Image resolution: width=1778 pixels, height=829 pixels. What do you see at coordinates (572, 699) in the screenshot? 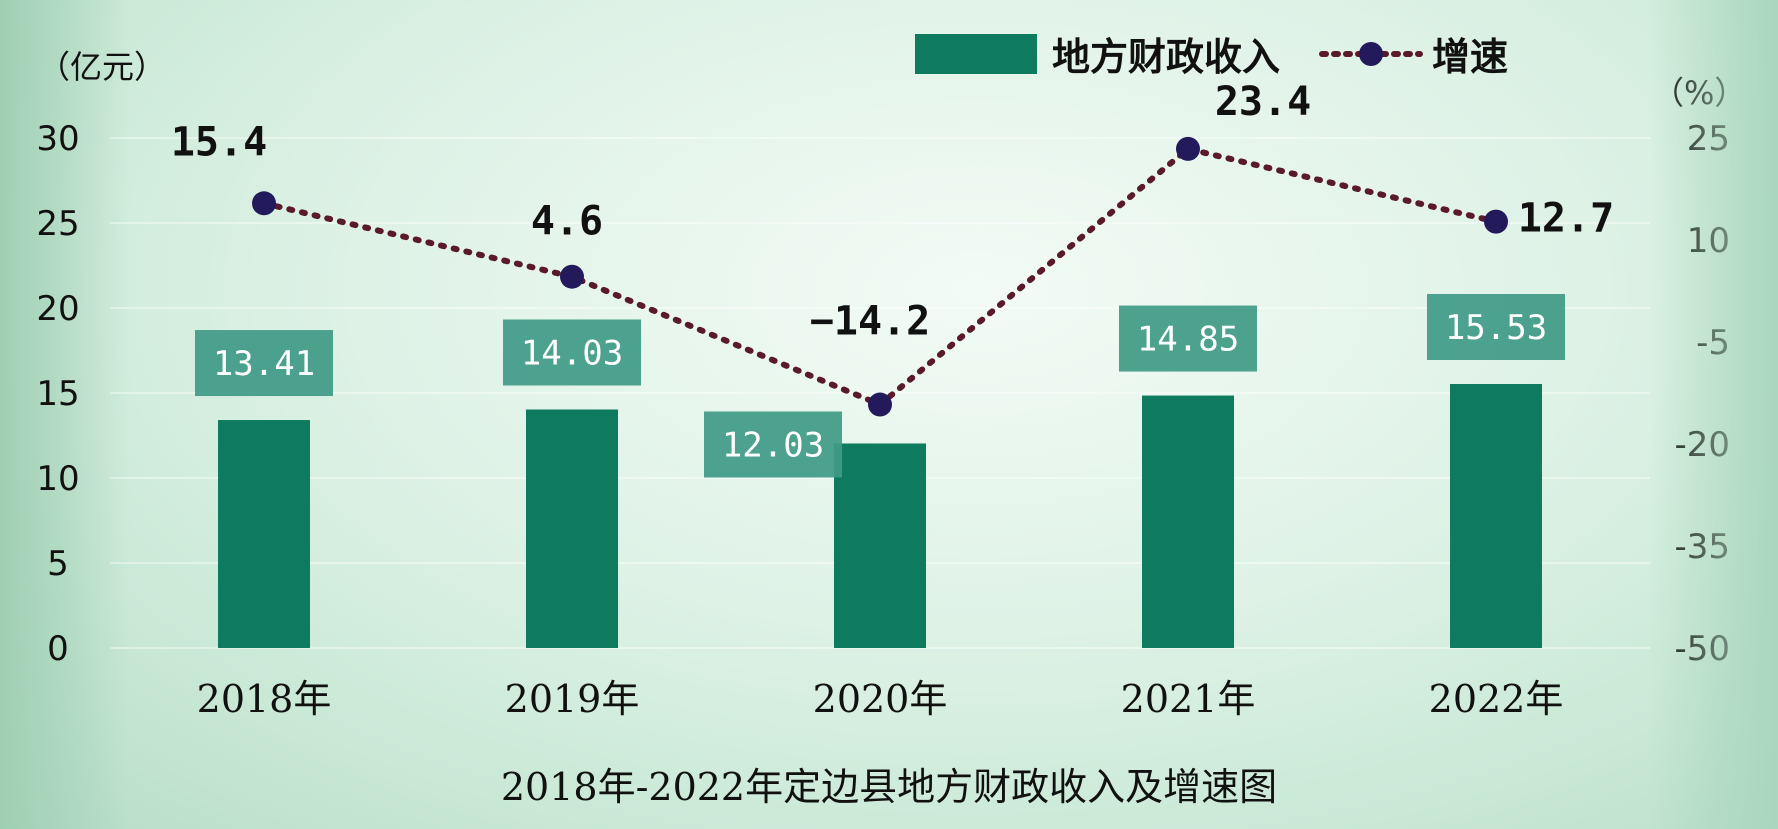
I see `category-label: 2019年` at bounding box center [572, 699].